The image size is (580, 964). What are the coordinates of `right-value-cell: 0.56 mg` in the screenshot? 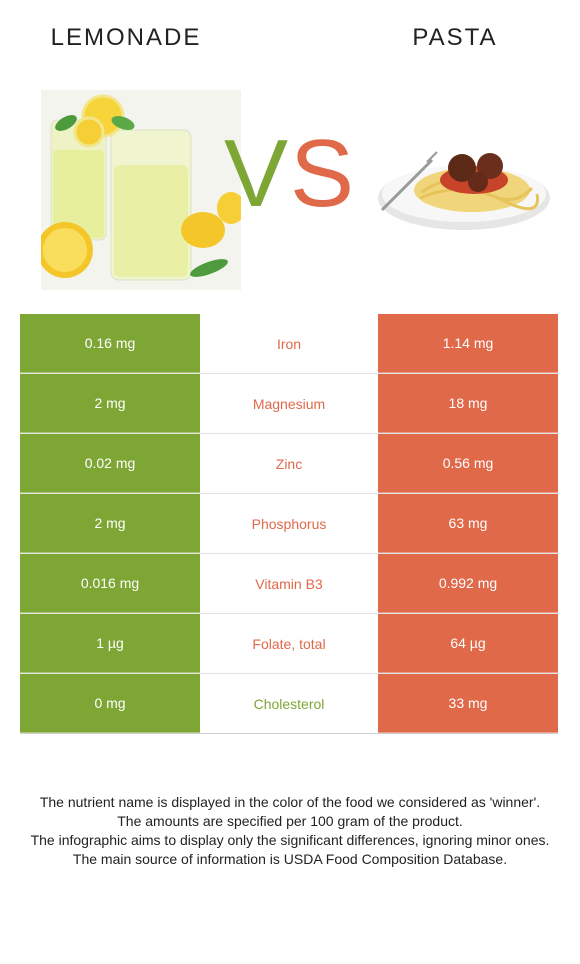 It's located at (468, 463).